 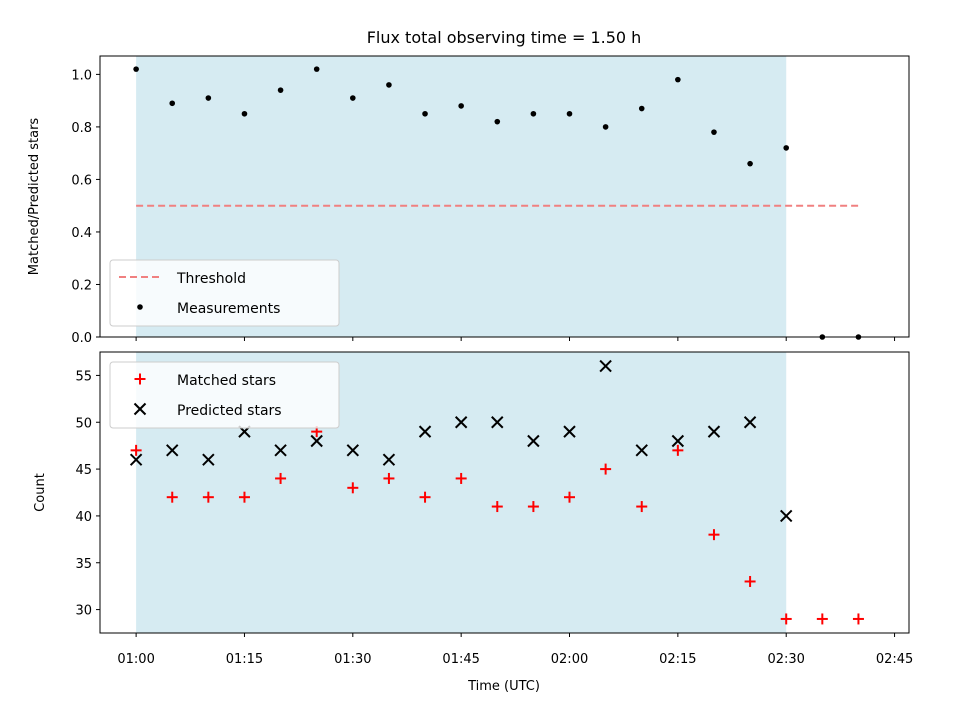 What do you see at coordinates (34, 197) in the screenshot?
I see `ratio-y-axis-label: Matched/Predicted stars` at bounding box center [34, 197].